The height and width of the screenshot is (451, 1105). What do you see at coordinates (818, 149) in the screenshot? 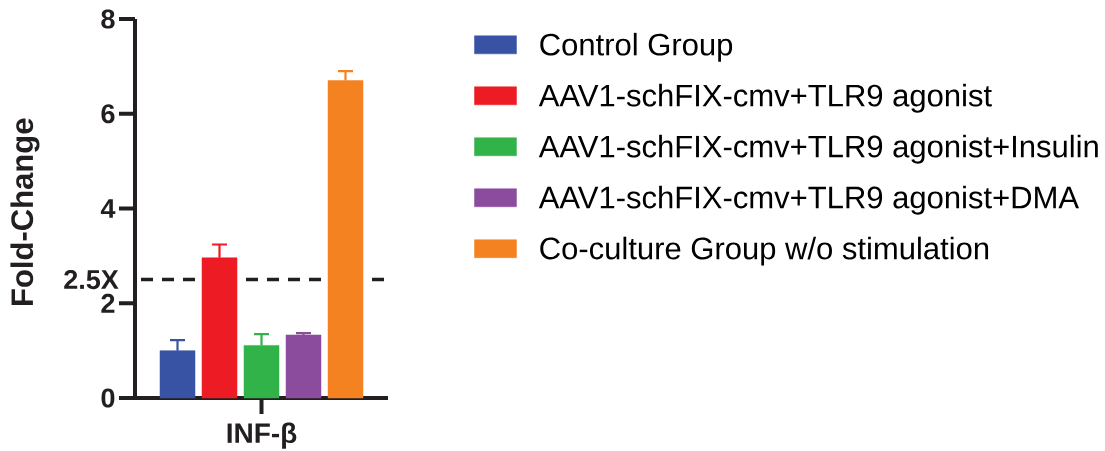
I see `legend-label: AAV1-schFIX-cmv+TLR9 agonist+Insulin` at bounding box center [818, 149].